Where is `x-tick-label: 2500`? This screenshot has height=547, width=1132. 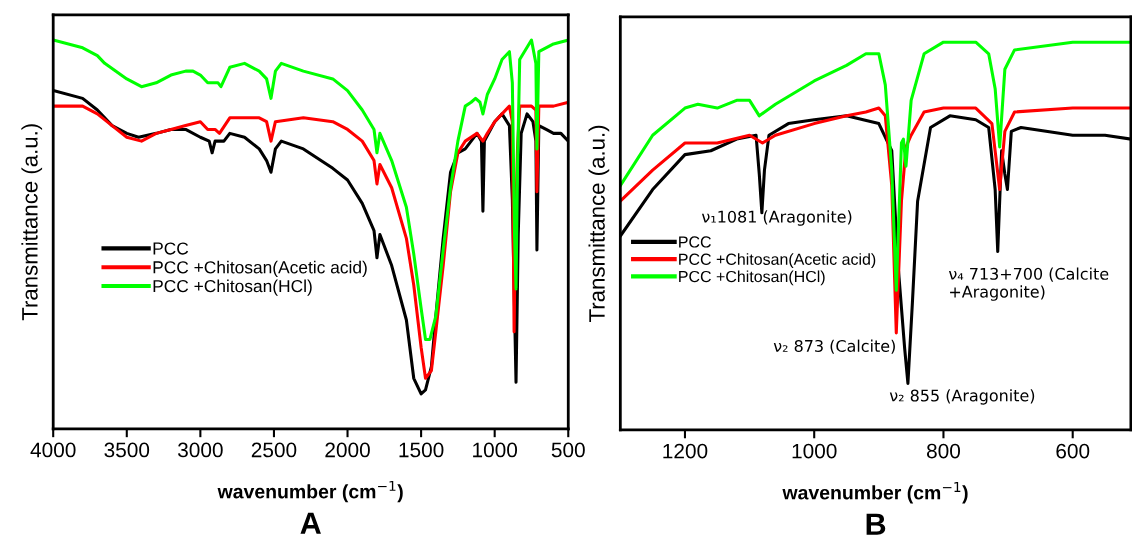
x-tick-label: 2500 is located at coordinates (274, 450).